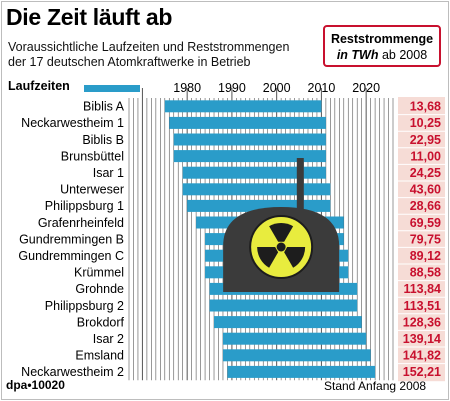  What do you see at coordinates (425, 190) in the screenshot?
I see `value-label: 43,60` at bounding box center [425, 190].